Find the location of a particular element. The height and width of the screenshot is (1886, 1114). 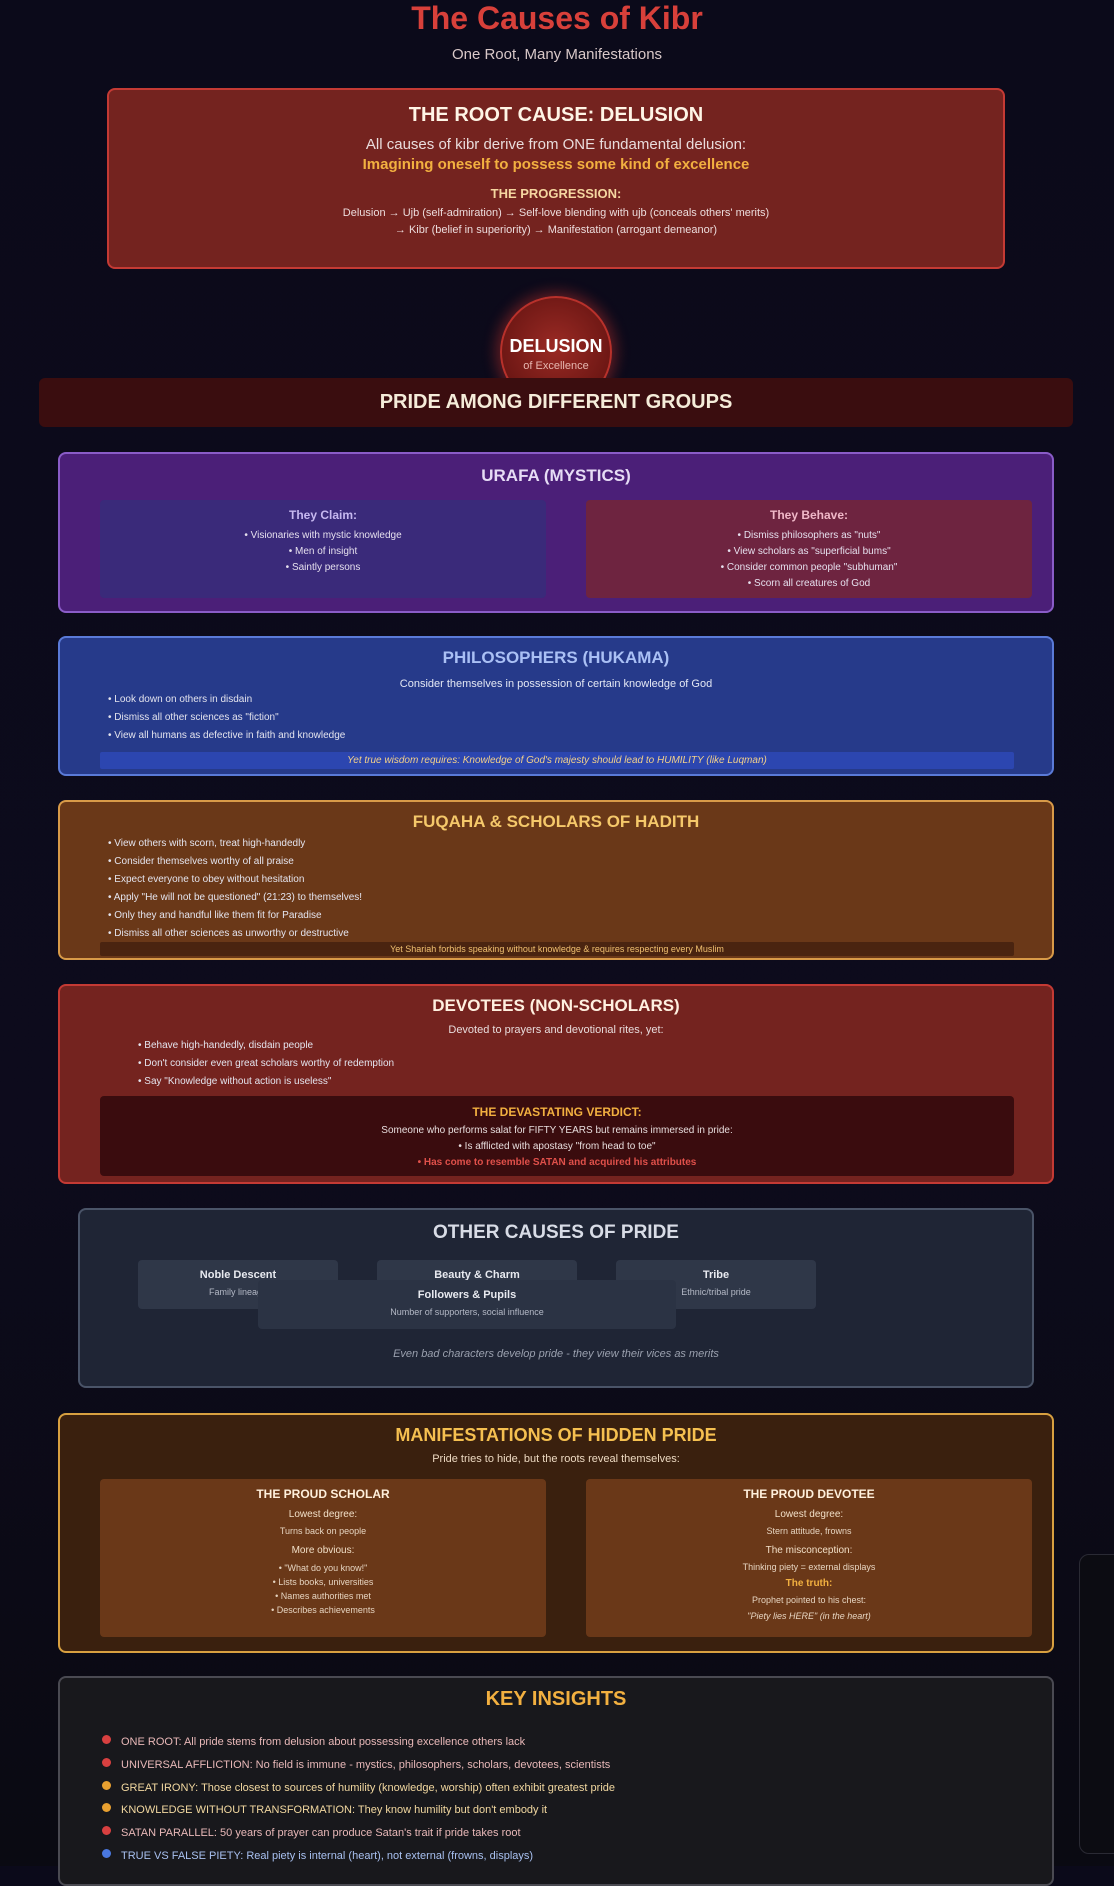

claims-heading: They Claim: is located at coordinates (322, 515).